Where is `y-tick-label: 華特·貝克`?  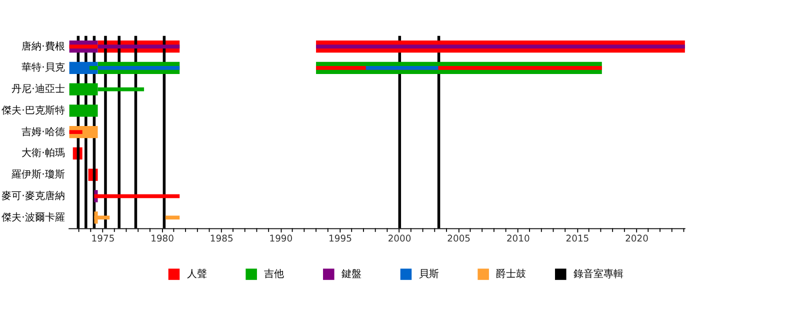
y-tick-label: 華特·貝克 is located at coordinates (43, 68).